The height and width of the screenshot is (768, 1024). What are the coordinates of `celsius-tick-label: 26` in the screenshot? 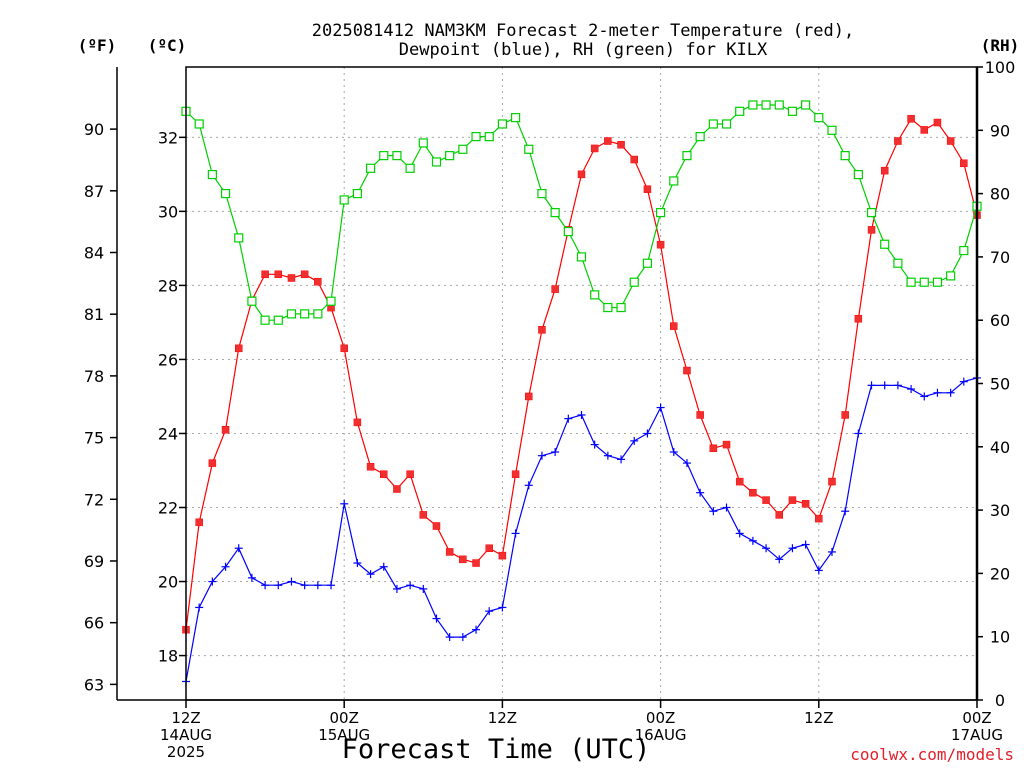 It's located at (168, 359).